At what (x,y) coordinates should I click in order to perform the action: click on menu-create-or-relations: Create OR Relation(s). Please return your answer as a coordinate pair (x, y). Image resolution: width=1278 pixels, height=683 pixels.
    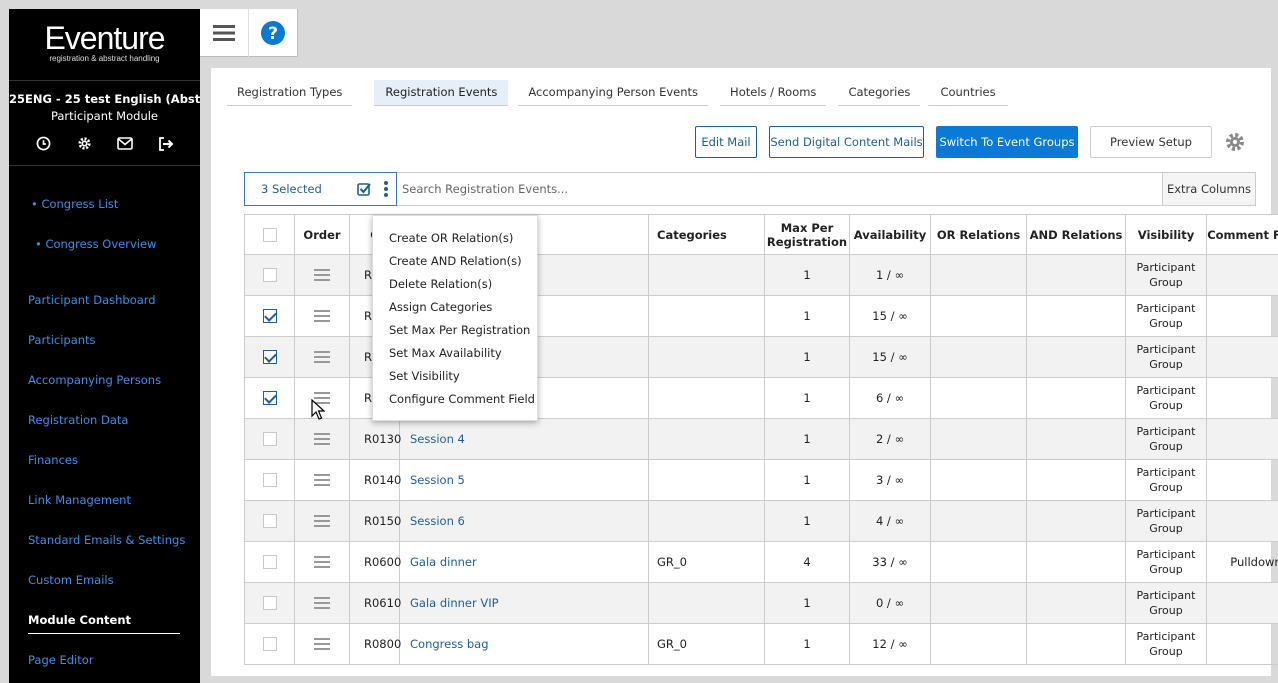
    Looking at the image, I should click on (451, 238).